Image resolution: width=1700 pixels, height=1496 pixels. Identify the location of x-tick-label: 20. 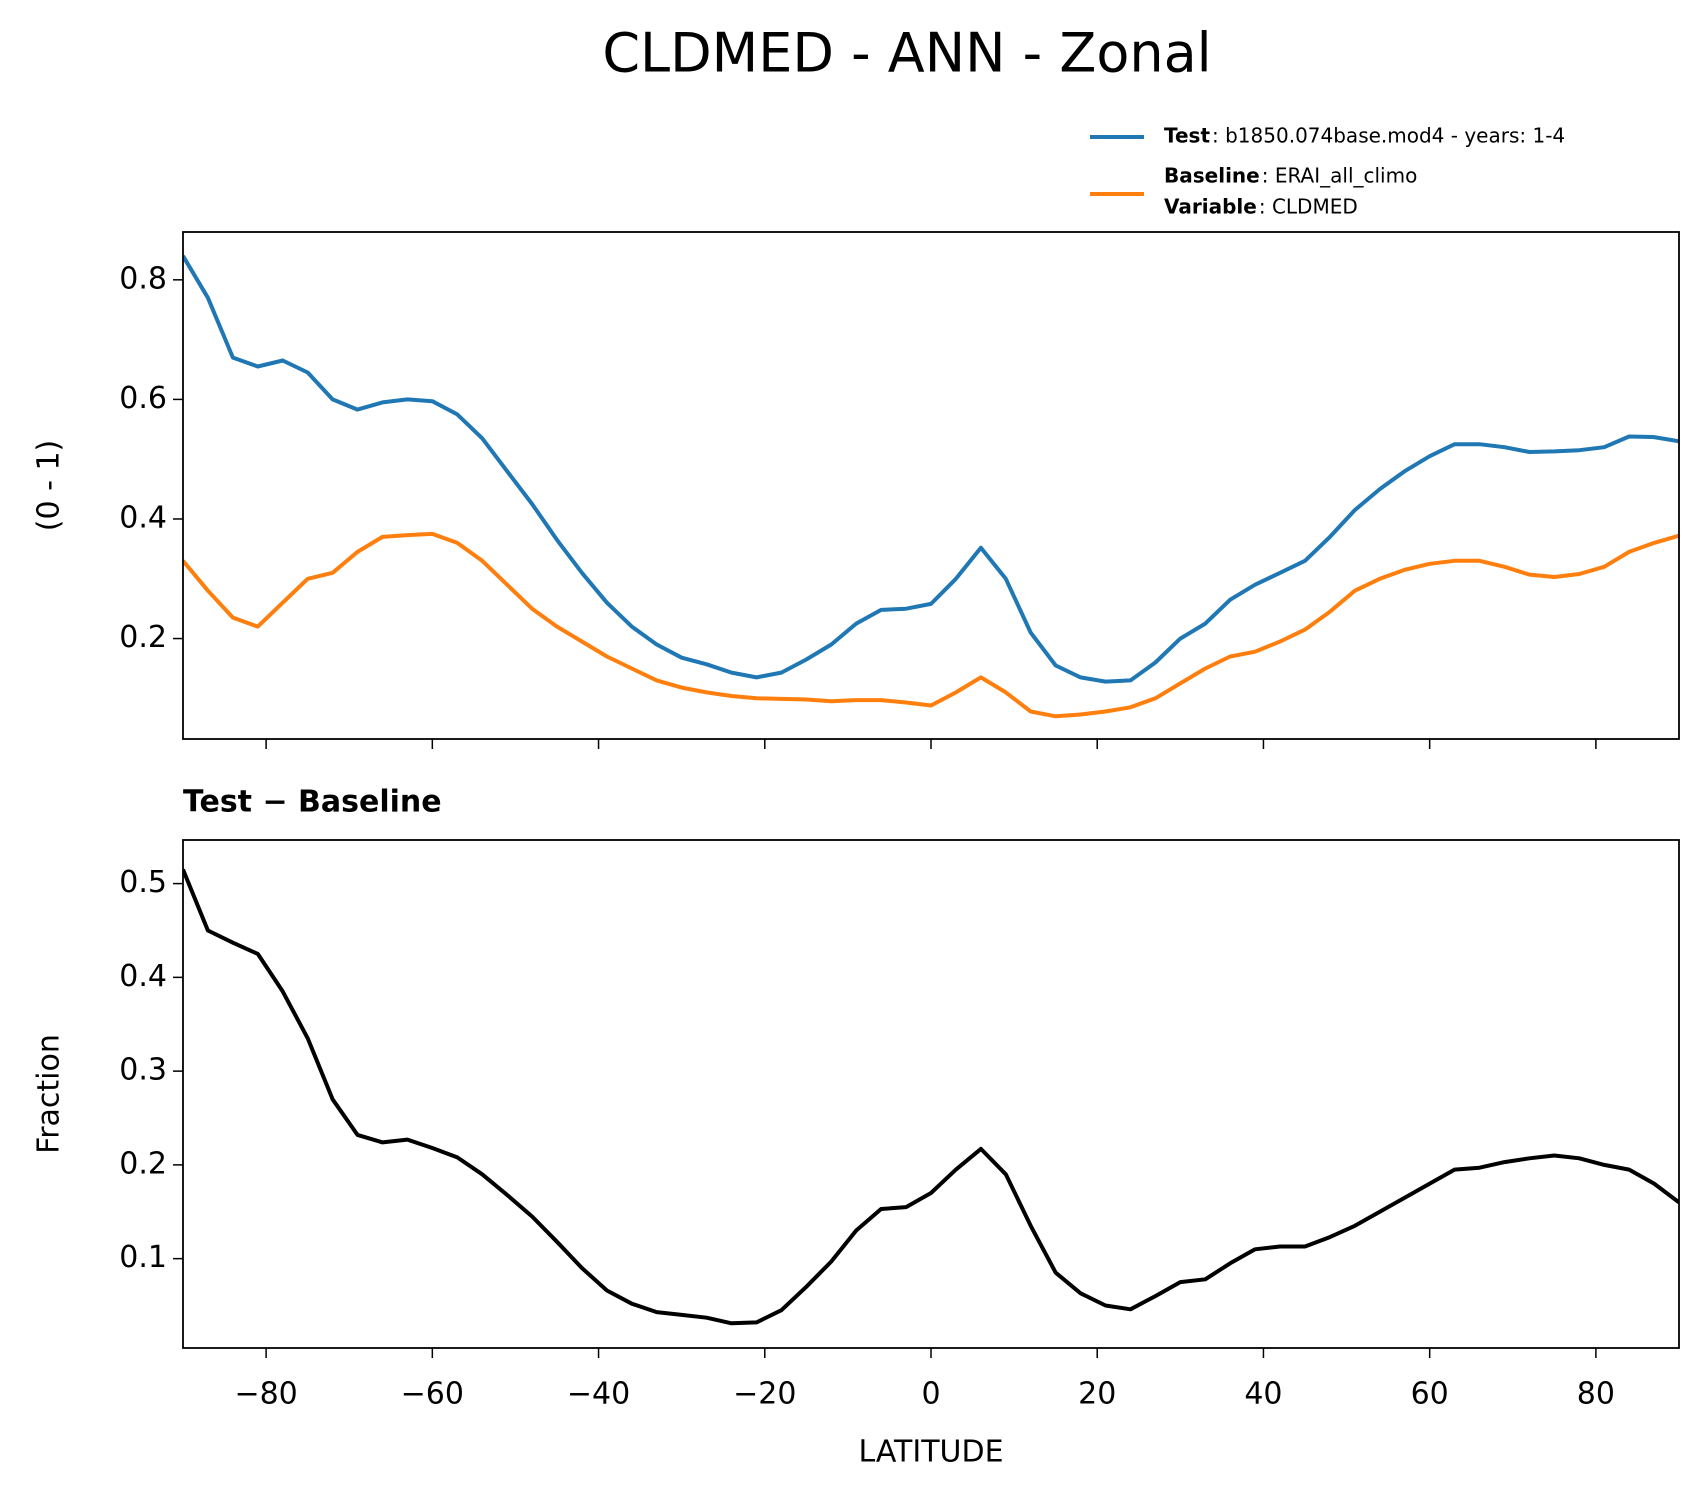
(1097, 1394).